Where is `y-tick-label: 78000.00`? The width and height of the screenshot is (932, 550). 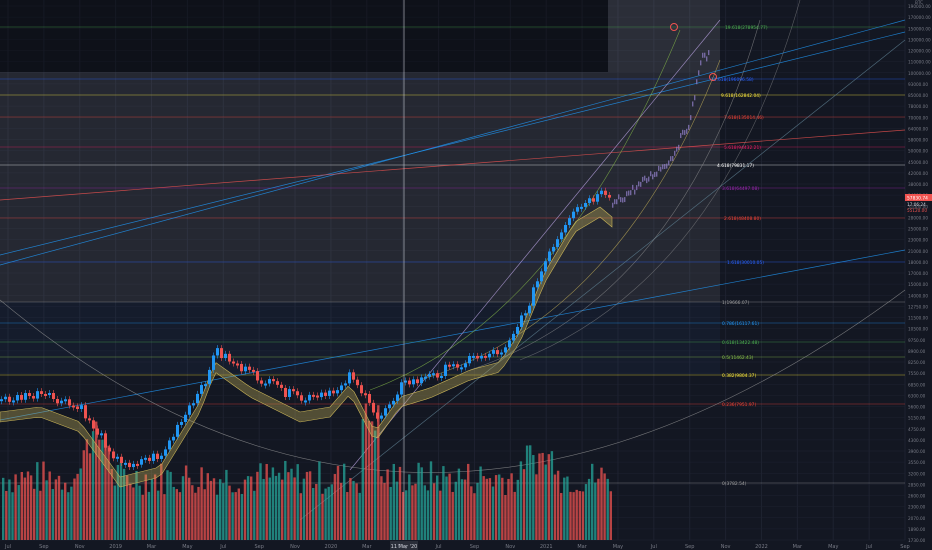 y-tick-label: 78000.00 is located at coordinates (918, 106).